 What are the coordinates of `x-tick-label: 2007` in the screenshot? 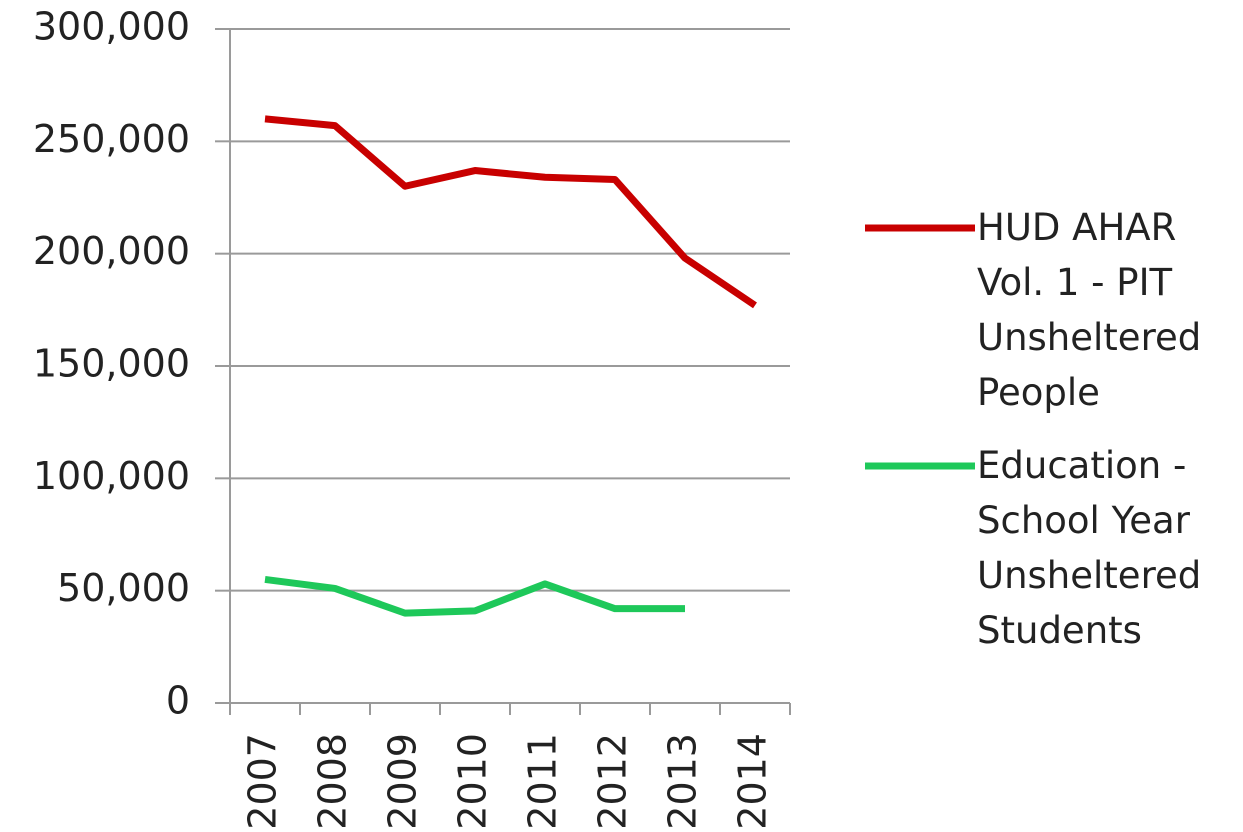 It's located at (263, 781).